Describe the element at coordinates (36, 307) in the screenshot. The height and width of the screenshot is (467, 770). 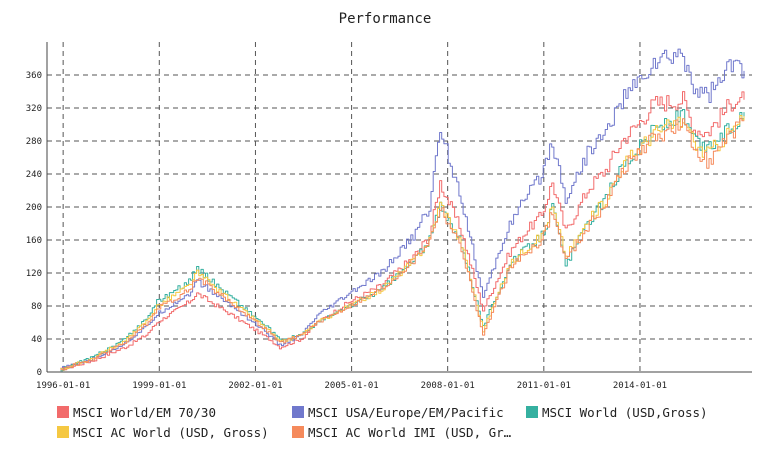
I see `y-tick-label: 80` at that location.